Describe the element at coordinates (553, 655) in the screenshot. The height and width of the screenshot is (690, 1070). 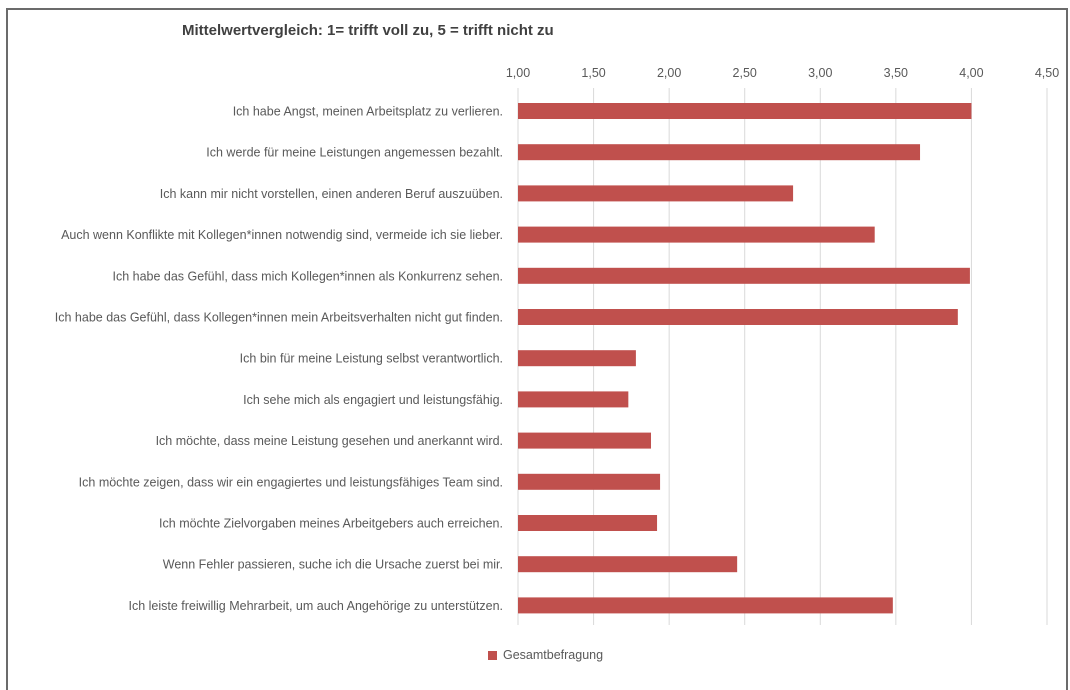
I see `legend-label: Gesamtbefragung` at that location.